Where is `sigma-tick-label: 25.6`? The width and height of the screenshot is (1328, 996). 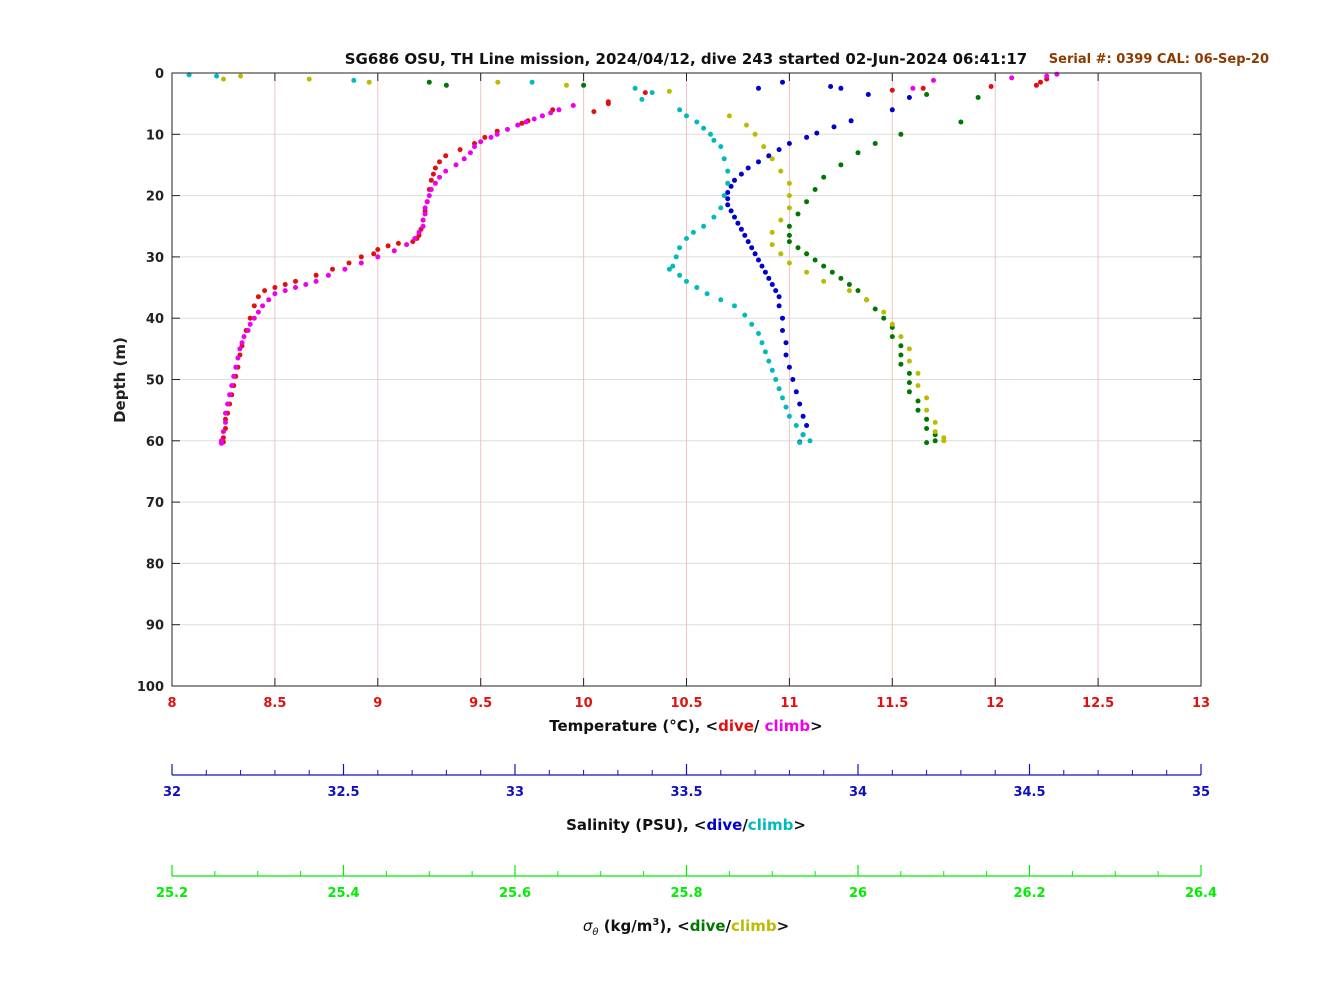 sigma-tick-label: 25.6 is located at coordinates (515, 893).